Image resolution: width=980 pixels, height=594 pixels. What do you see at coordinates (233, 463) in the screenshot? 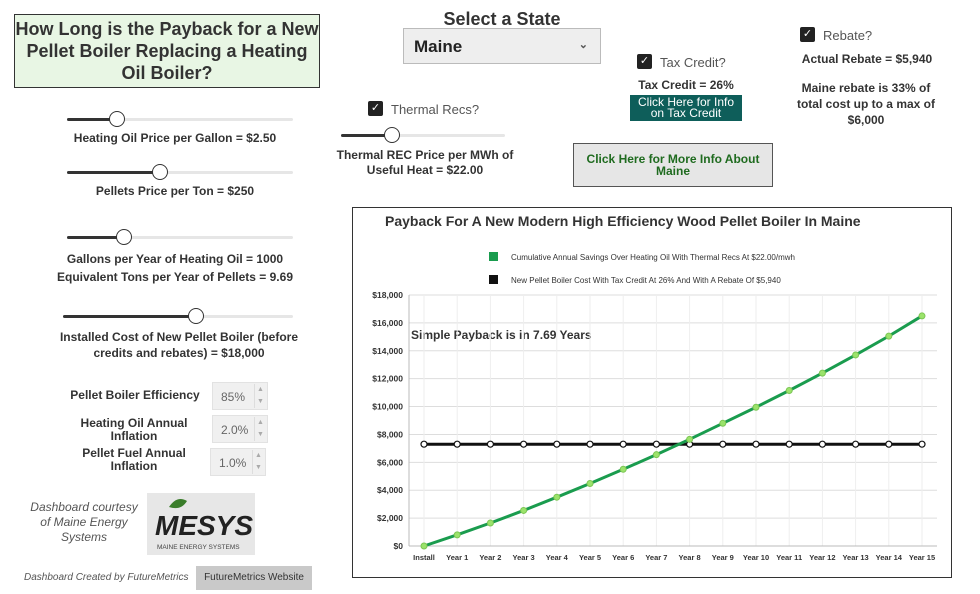
I see `pellet-inflation-value: 1.0%` at bounding box center [233, 463].